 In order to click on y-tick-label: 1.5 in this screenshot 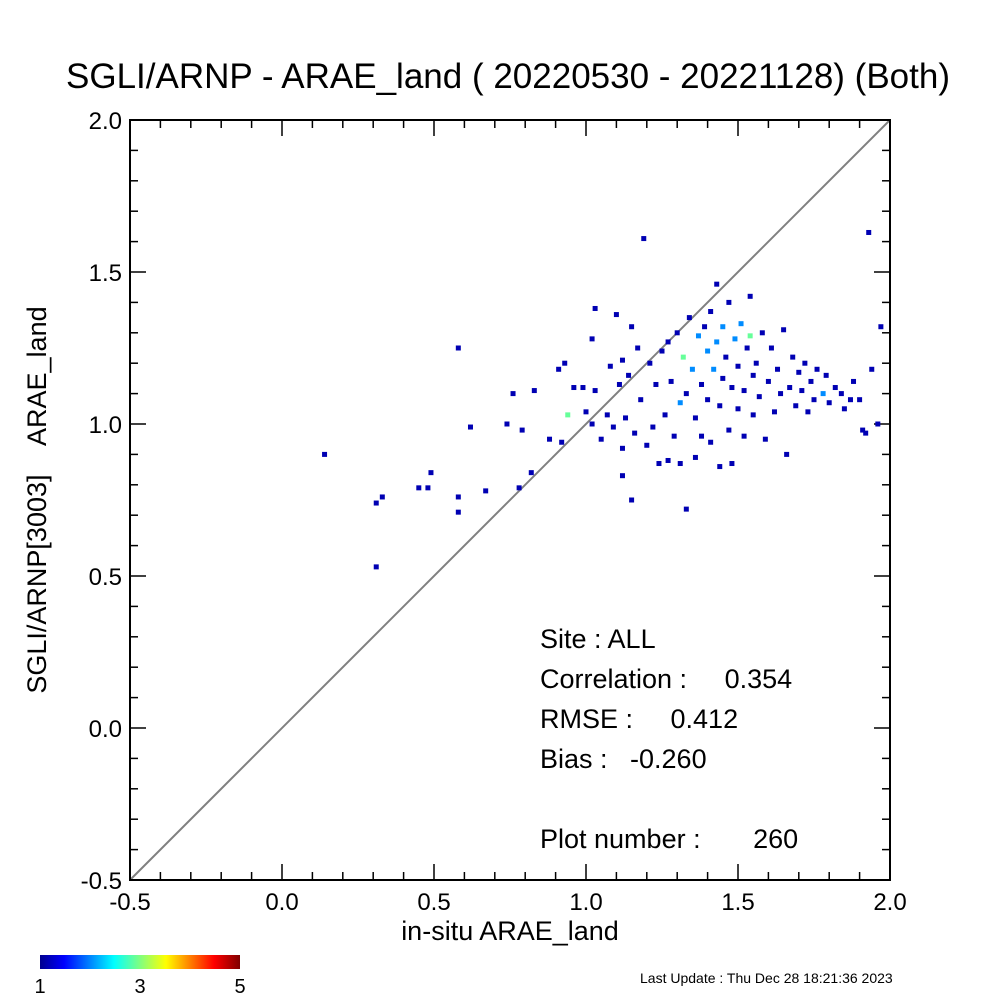, I will do `click(105, 273)`.